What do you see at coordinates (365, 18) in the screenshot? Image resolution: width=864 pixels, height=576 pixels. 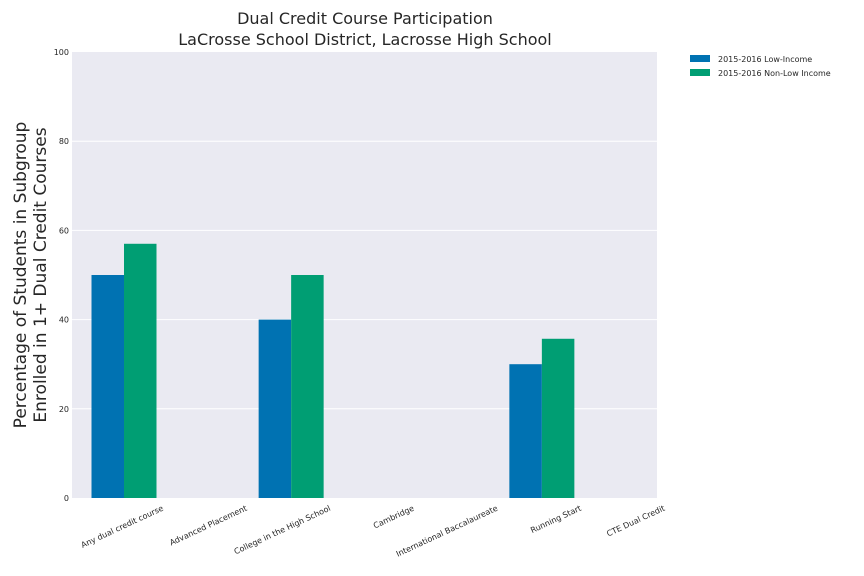 I see `chart-title: Dual Credit Course Participation` at bounding box center [365, 18].